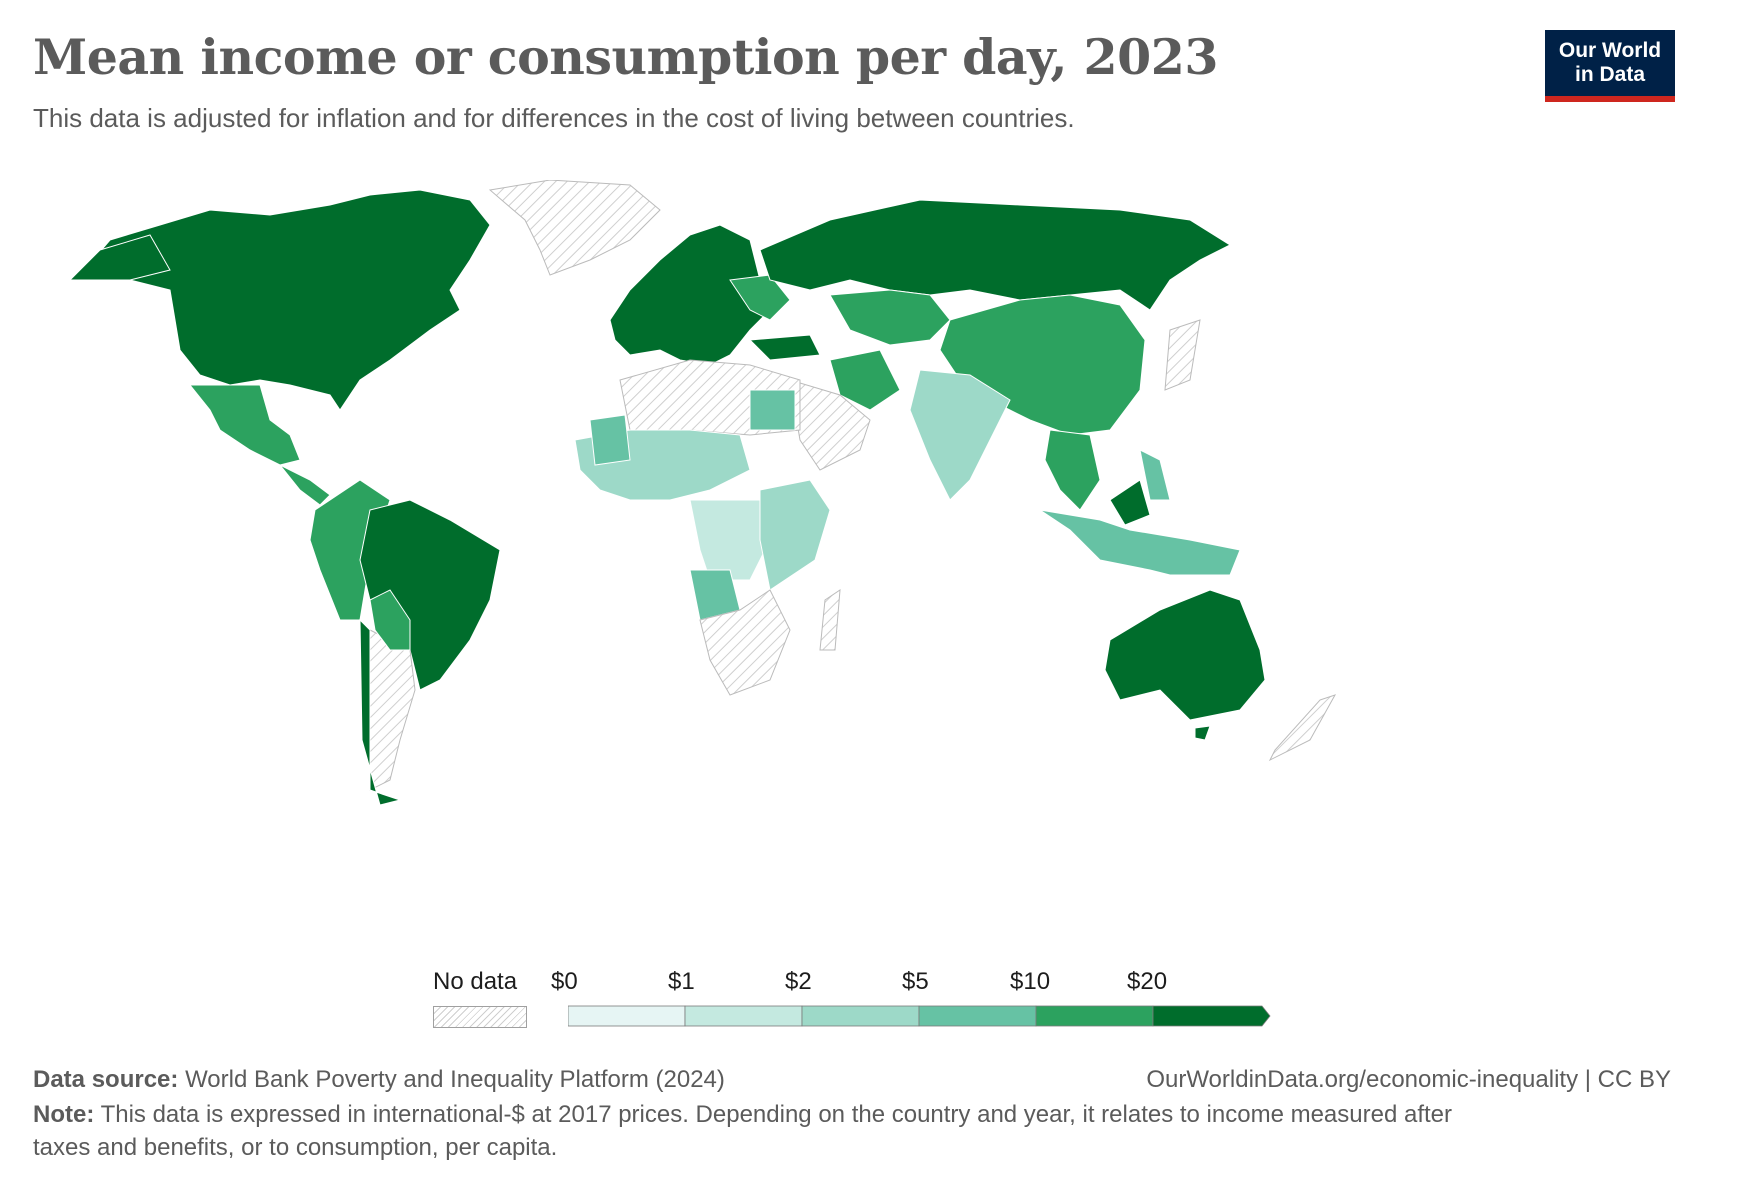  Describe the element at coordinates (106, 1079) in the screenshot. I see `data-source-label: Data source:` at that location.